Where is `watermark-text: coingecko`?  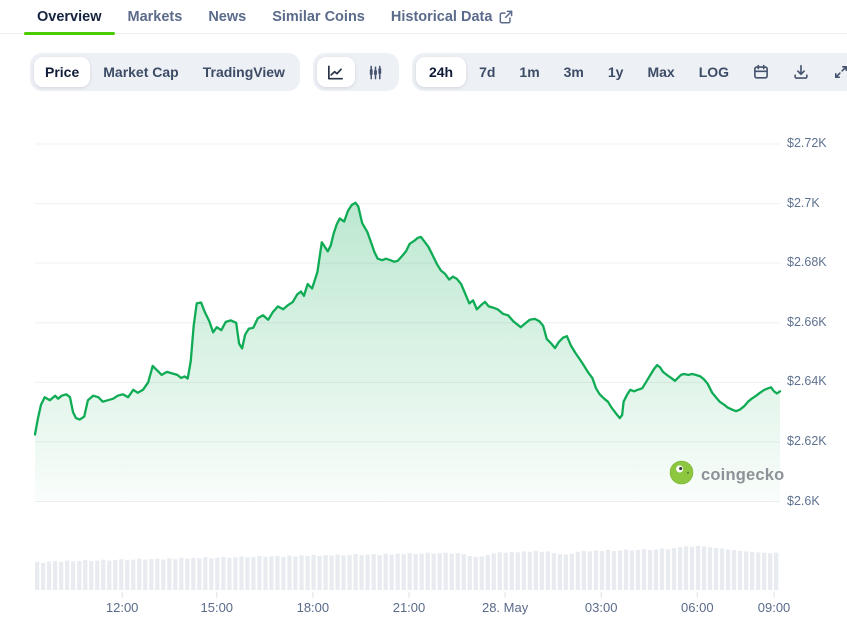 watermark-text: coingecko is located at coordinates (743, 474).